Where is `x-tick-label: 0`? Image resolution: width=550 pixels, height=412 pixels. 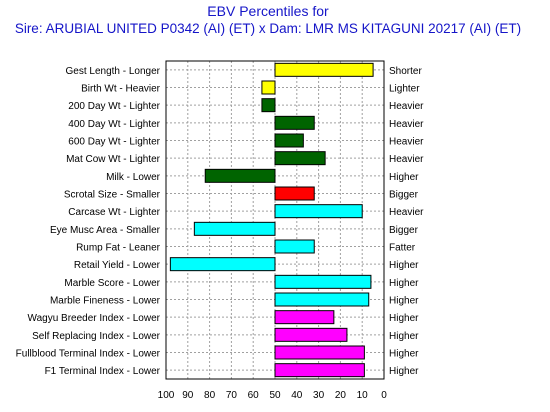
x-tick-label: 0 is located at coordinates (384, 395).